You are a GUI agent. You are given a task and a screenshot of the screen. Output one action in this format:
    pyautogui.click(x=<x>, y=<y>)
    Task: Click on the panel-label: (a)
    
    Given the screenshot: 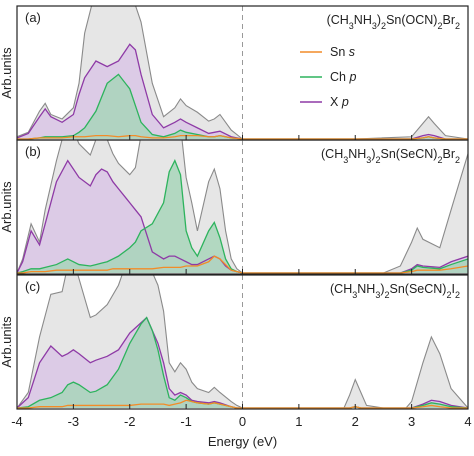 What is the action you would take?
    pyautogui.click(x=33, y=17)
    